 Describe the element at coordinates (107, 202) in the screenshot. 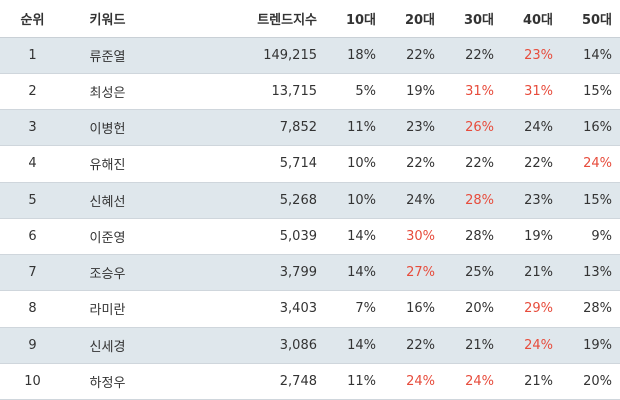

I see `keyword-cell: 신혜선` at that location.